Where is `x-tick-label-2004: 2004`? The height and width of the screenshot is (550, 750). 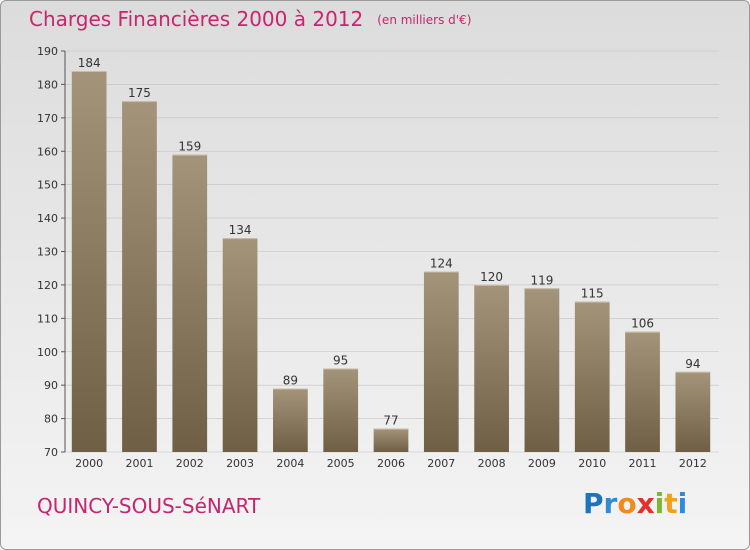 x-tick-label-2004: 2004 is located at coordinates (290, 463).